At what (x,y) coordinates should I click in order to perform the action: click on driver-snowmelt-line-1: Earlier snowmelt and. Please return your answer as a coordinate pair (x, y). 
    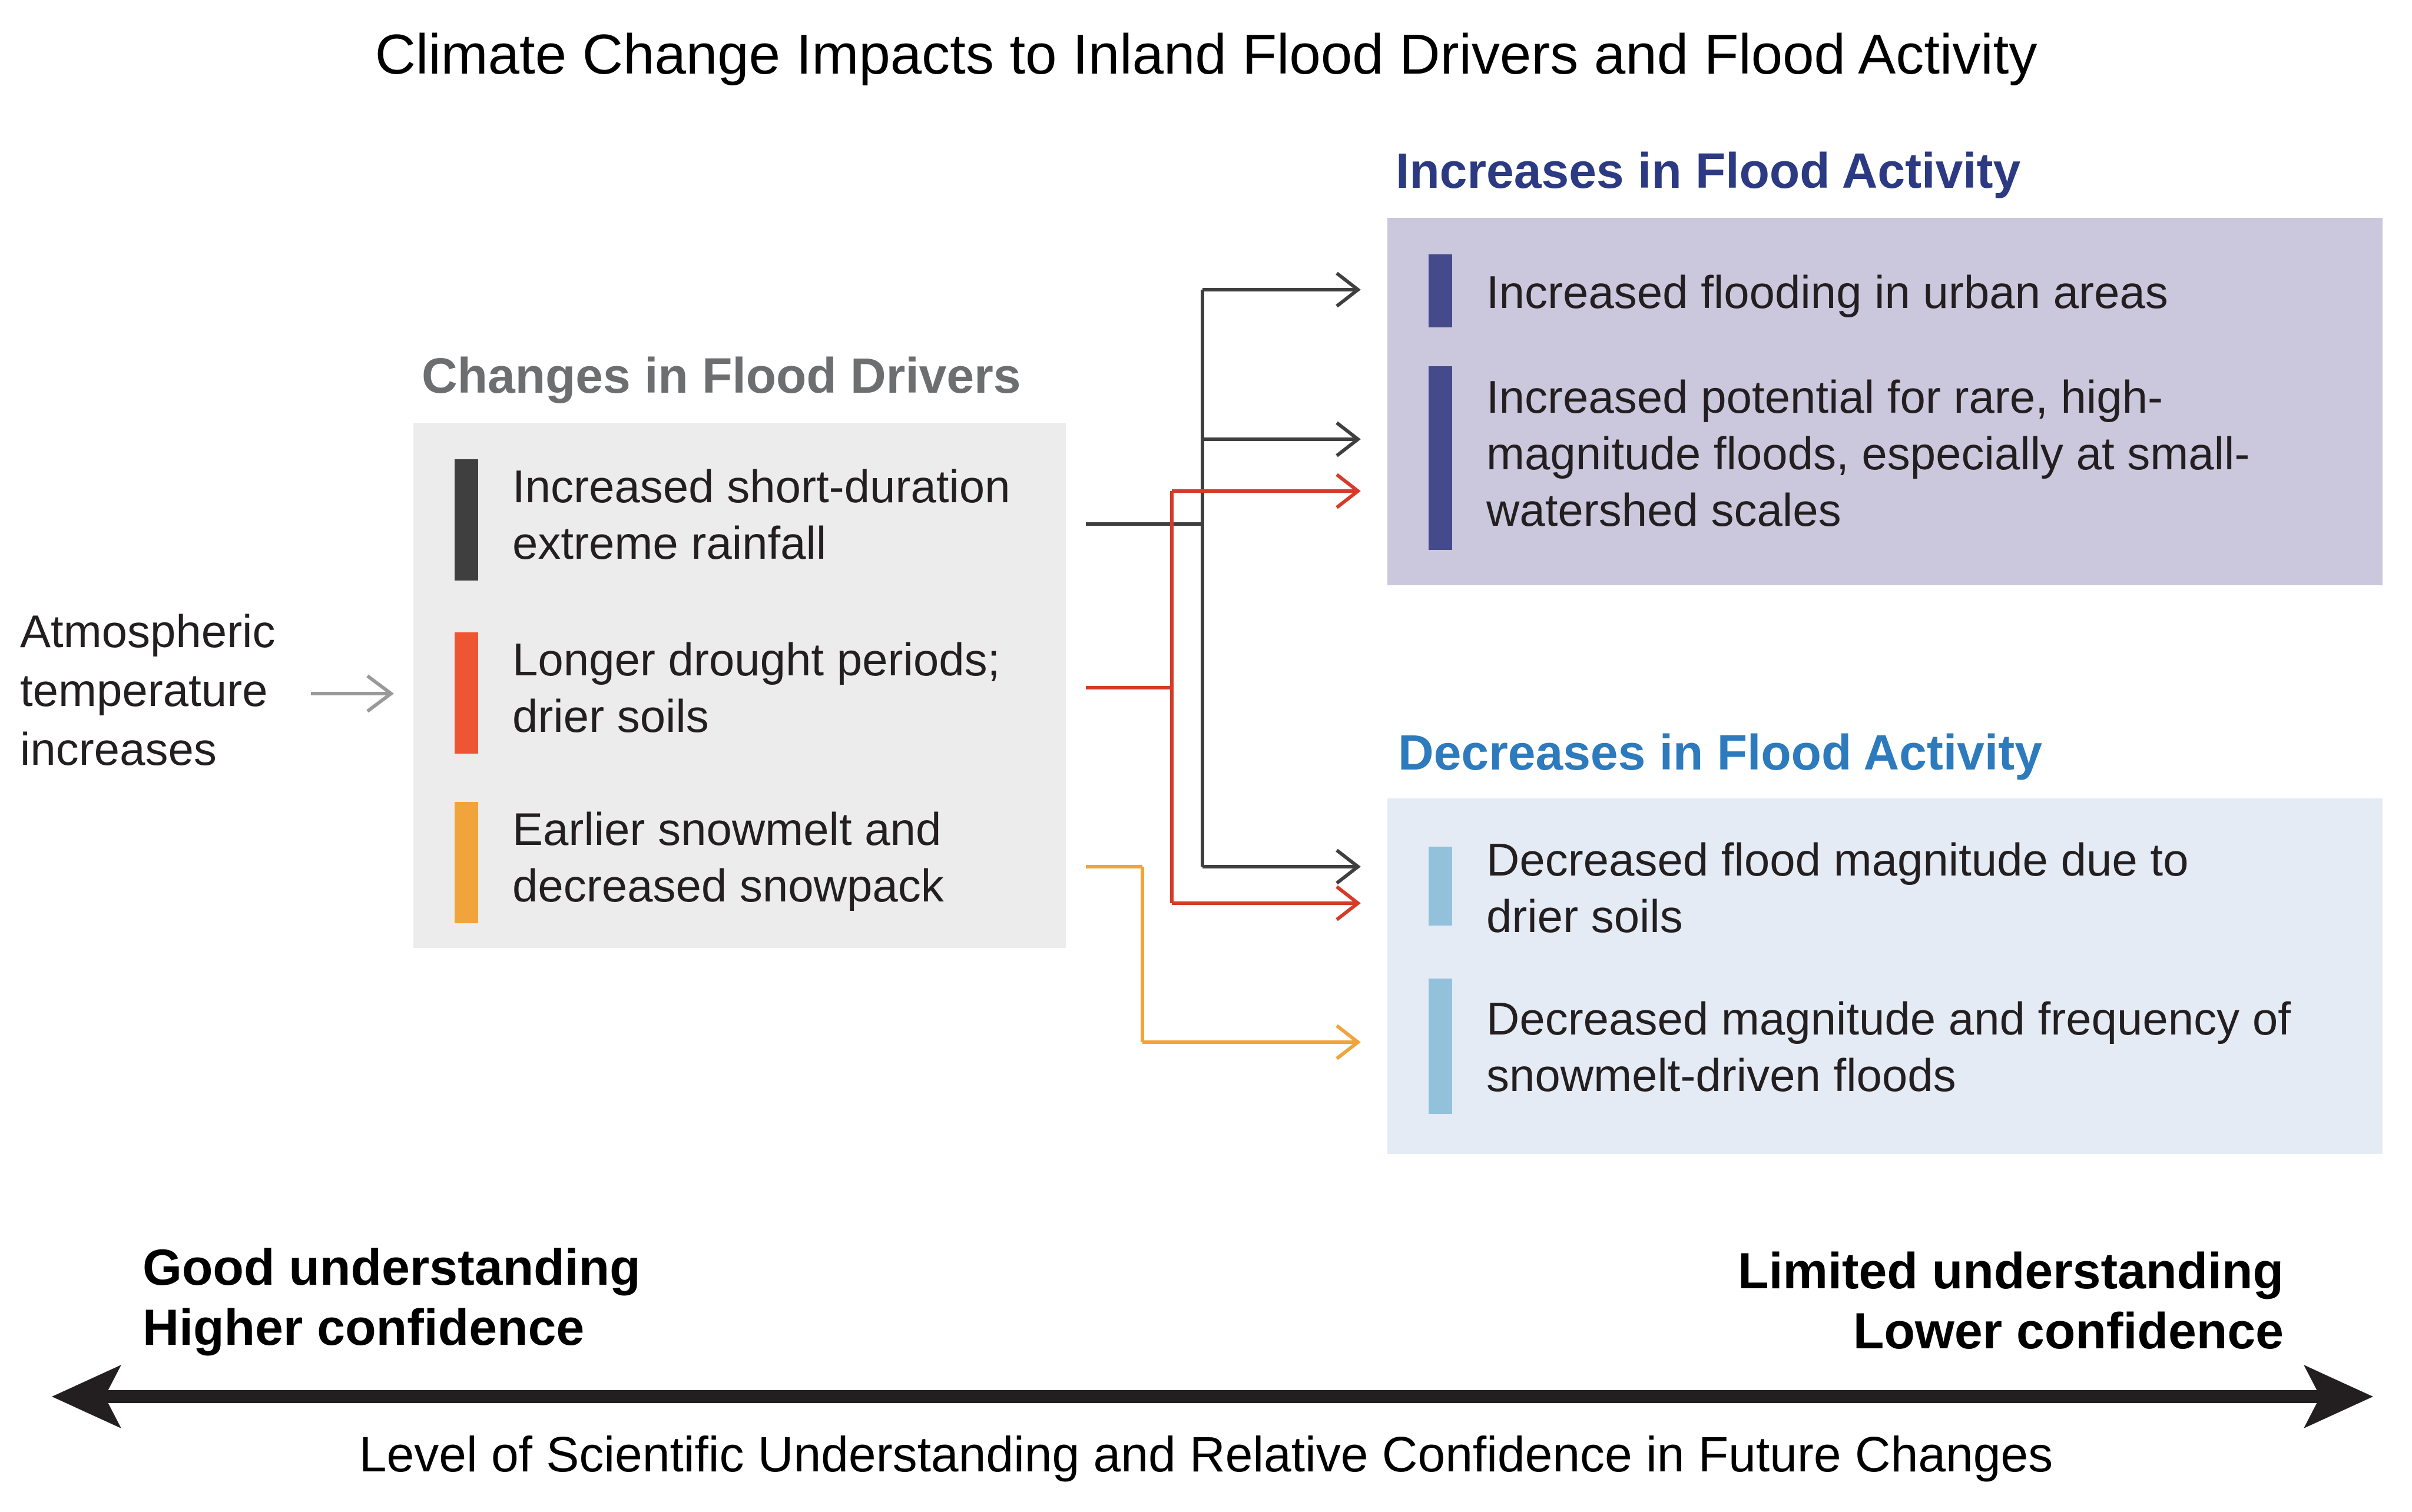
    Looking at the image, I should click on (727, 829).